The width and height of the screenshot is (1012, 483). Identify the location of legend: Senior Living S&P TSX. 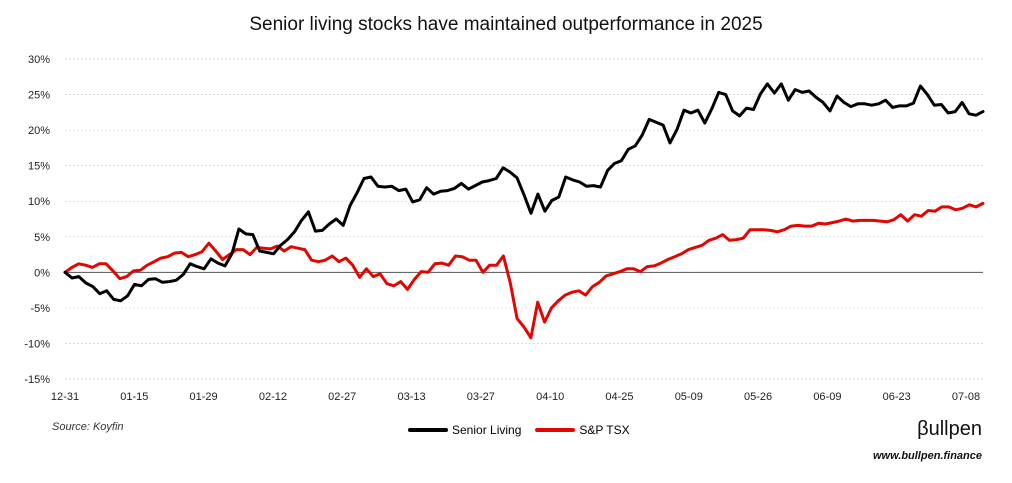
(526, 430).